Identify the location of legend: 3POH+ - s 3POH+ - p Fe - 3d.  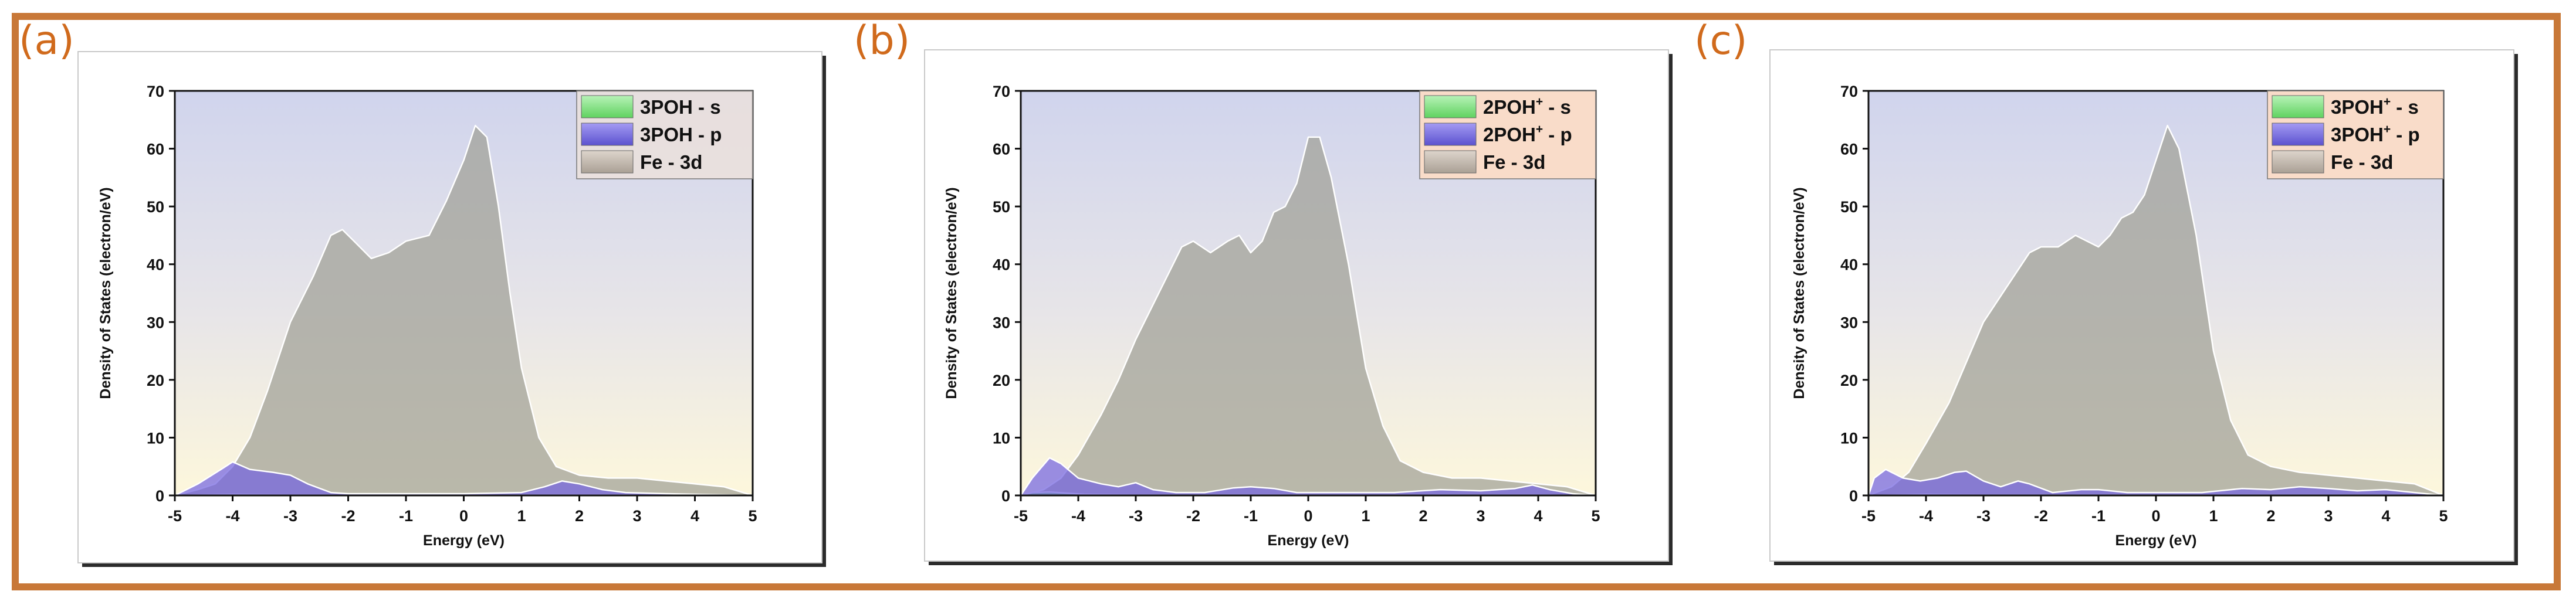
(2355, 134).